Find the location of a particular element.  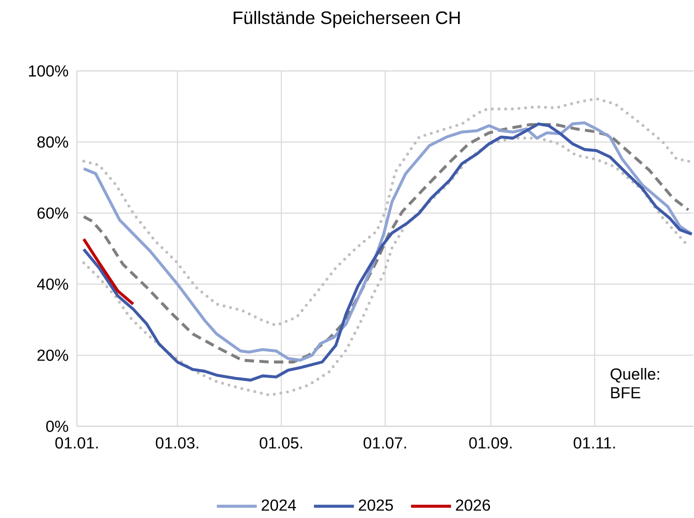

y-tick-label: 100% is located at coordinates (48, 70).